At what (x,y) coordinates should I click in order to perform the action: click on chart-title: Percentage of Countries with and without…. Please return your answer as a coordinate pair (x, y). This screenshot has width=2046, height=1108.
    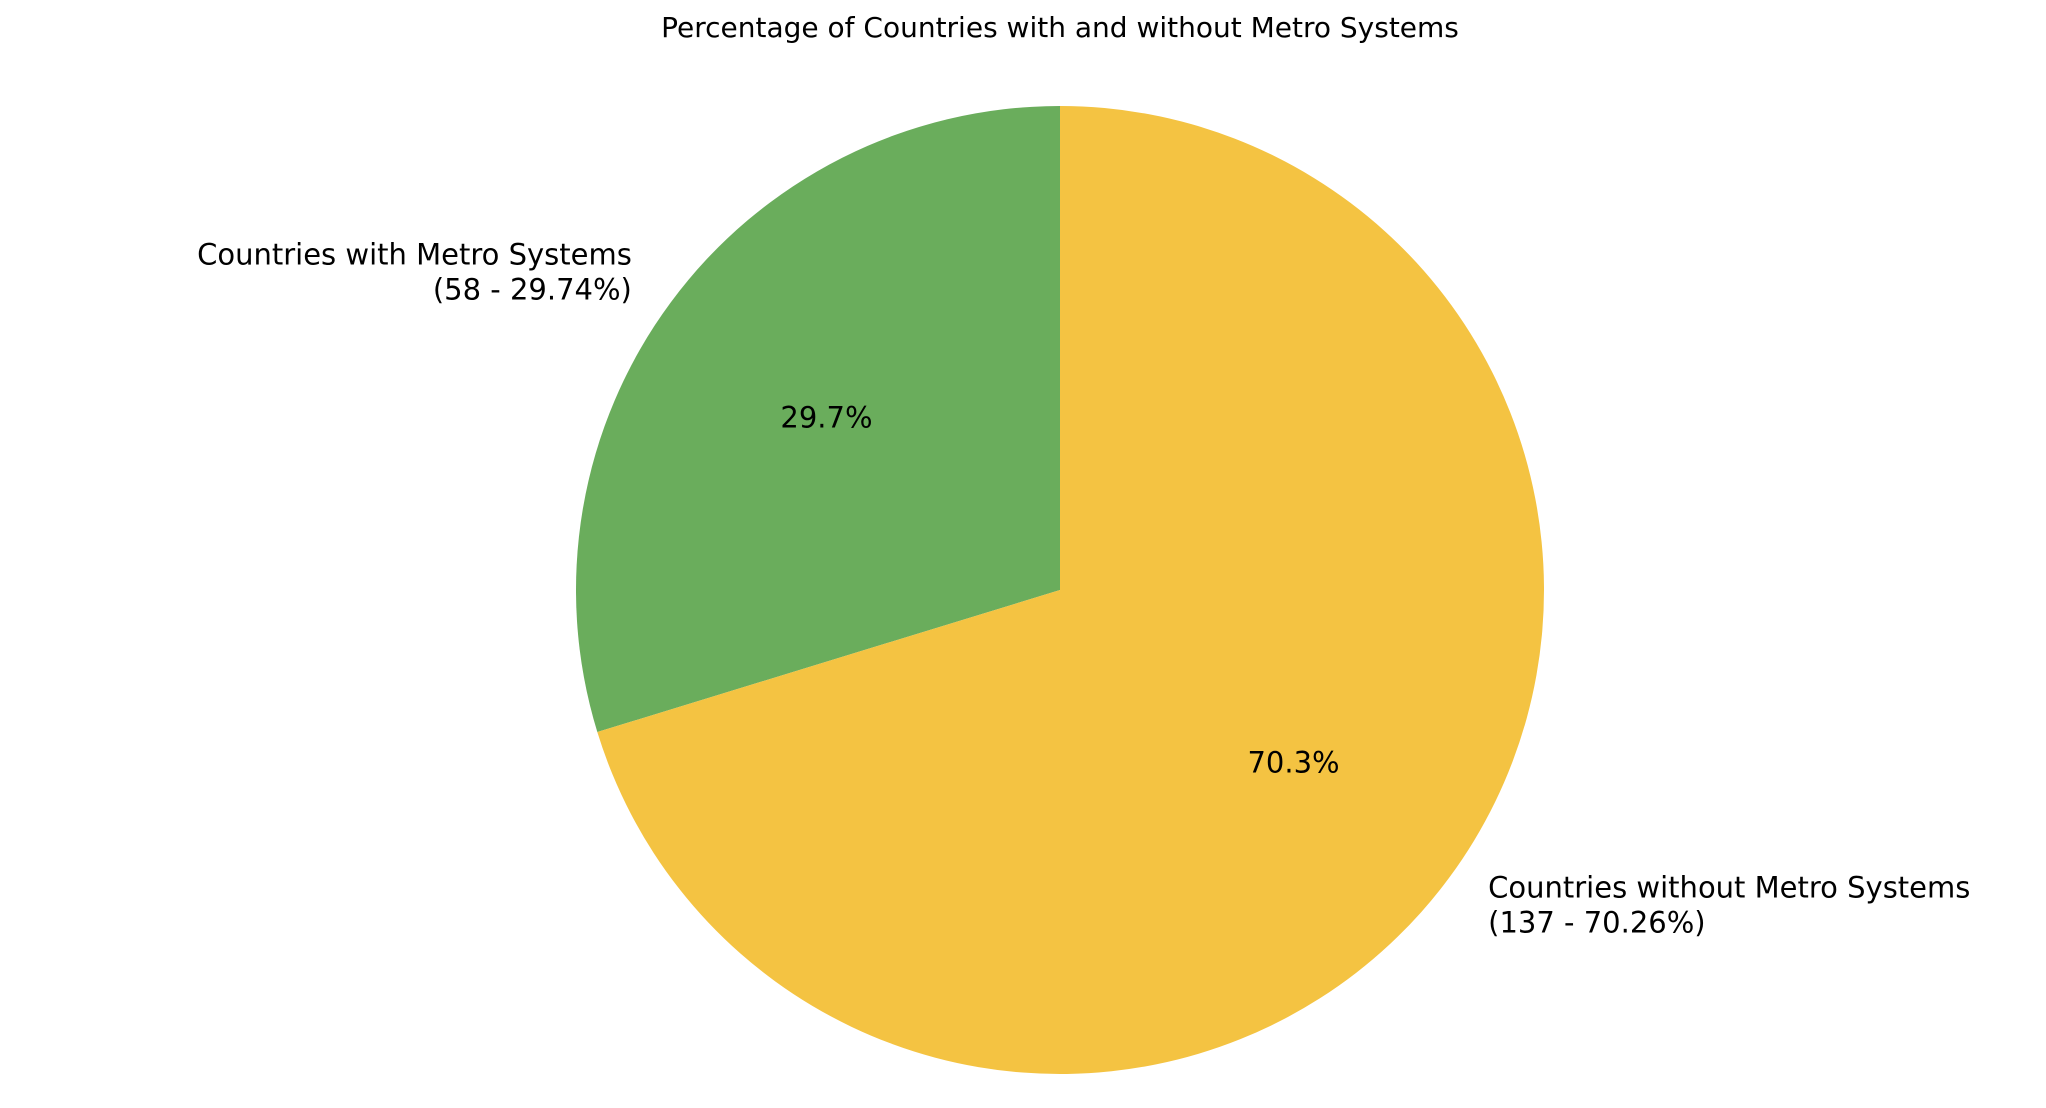
    Looking at the image, I should click on (1060, 27).